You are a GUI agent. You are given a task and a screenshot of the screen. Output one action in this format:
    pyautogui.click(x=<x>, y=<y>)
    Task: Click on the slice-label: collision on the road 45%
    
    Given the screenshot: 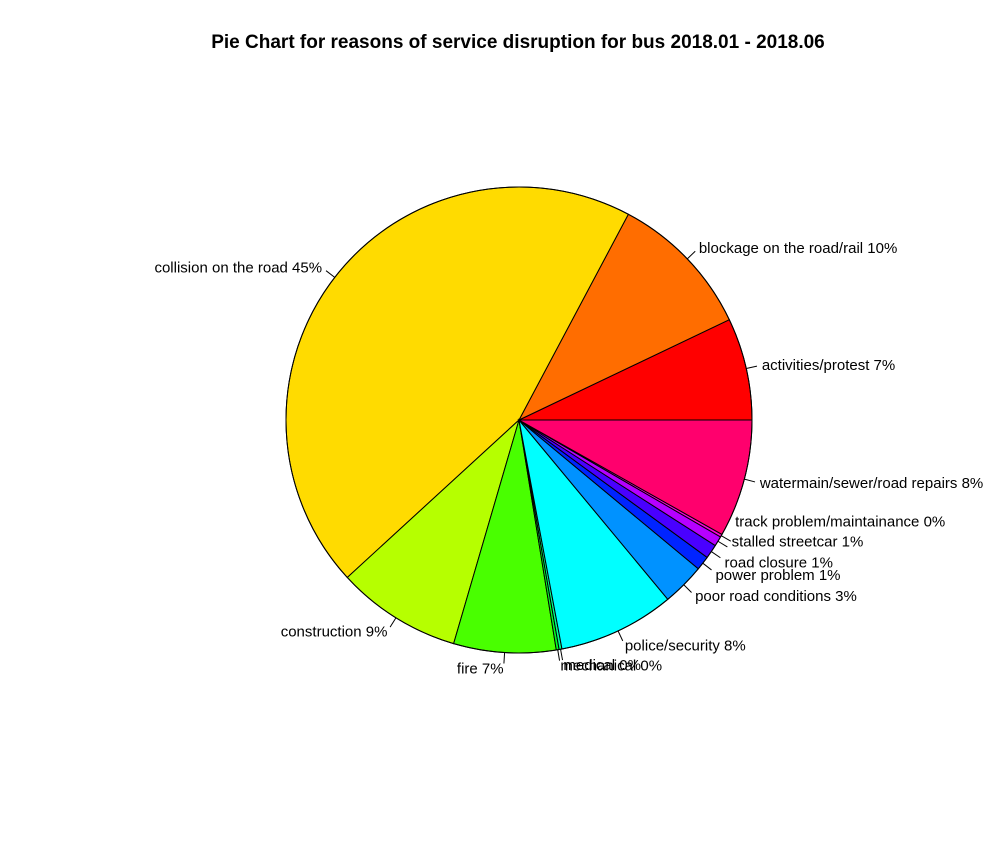 What is the action you would take?
    pyautogui.click(x=238, y=268)
    